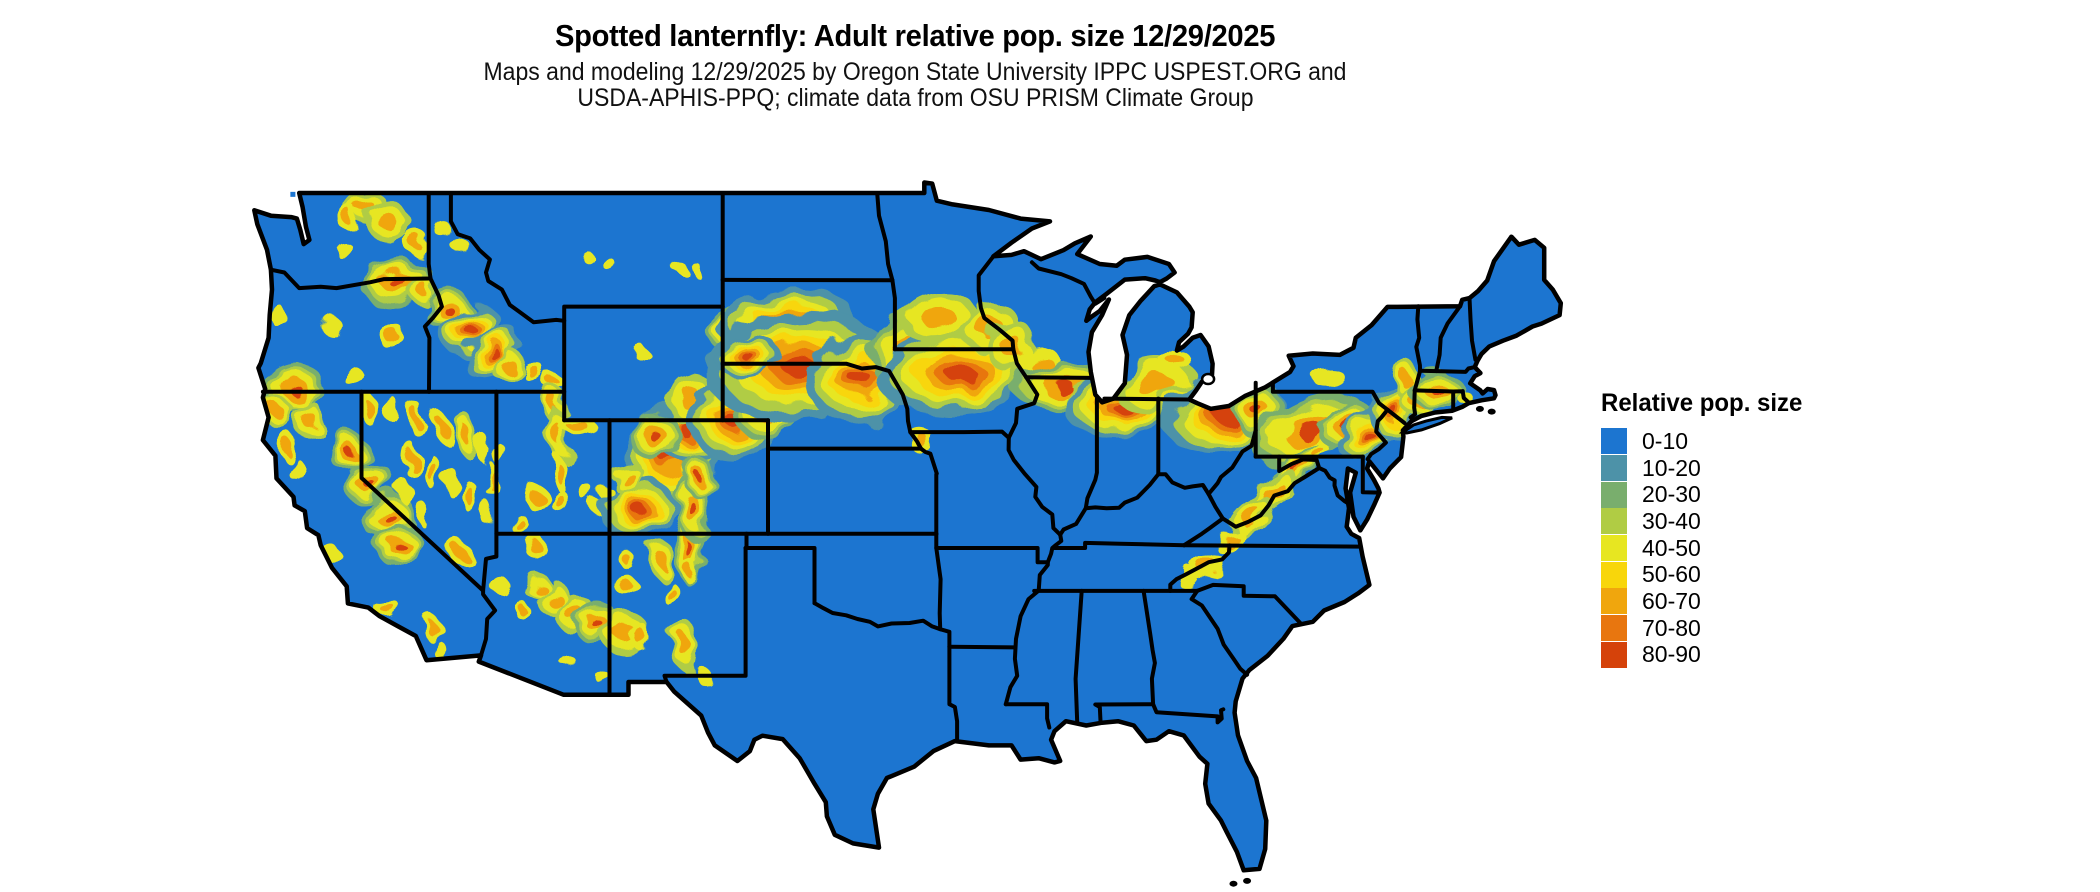  Describe the element at coordinates (1702, 403) in the screenshot. I see `legend-title: Relative pop. size` at that location.